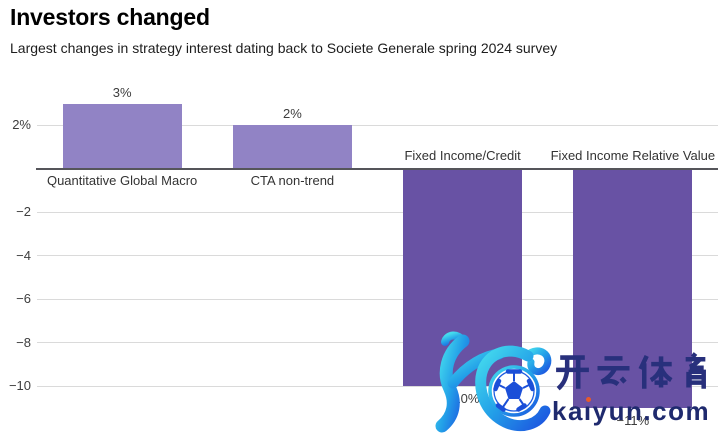  I want to click on x-axis-zero-line, so click(377, 168).